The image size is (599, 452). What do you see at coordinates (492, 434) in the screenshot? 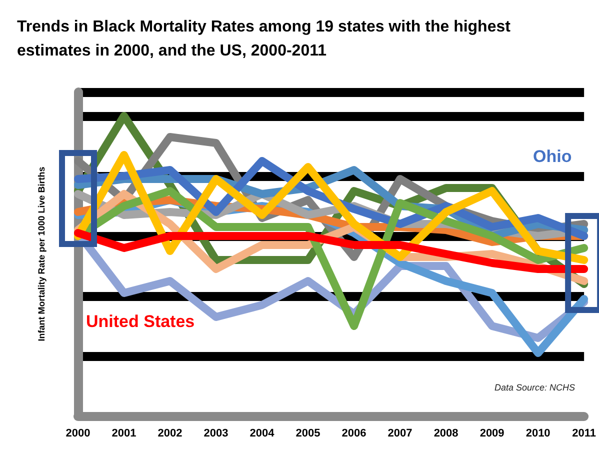
I see `x-tick-label: 2009` at bounding box center [492, 434].